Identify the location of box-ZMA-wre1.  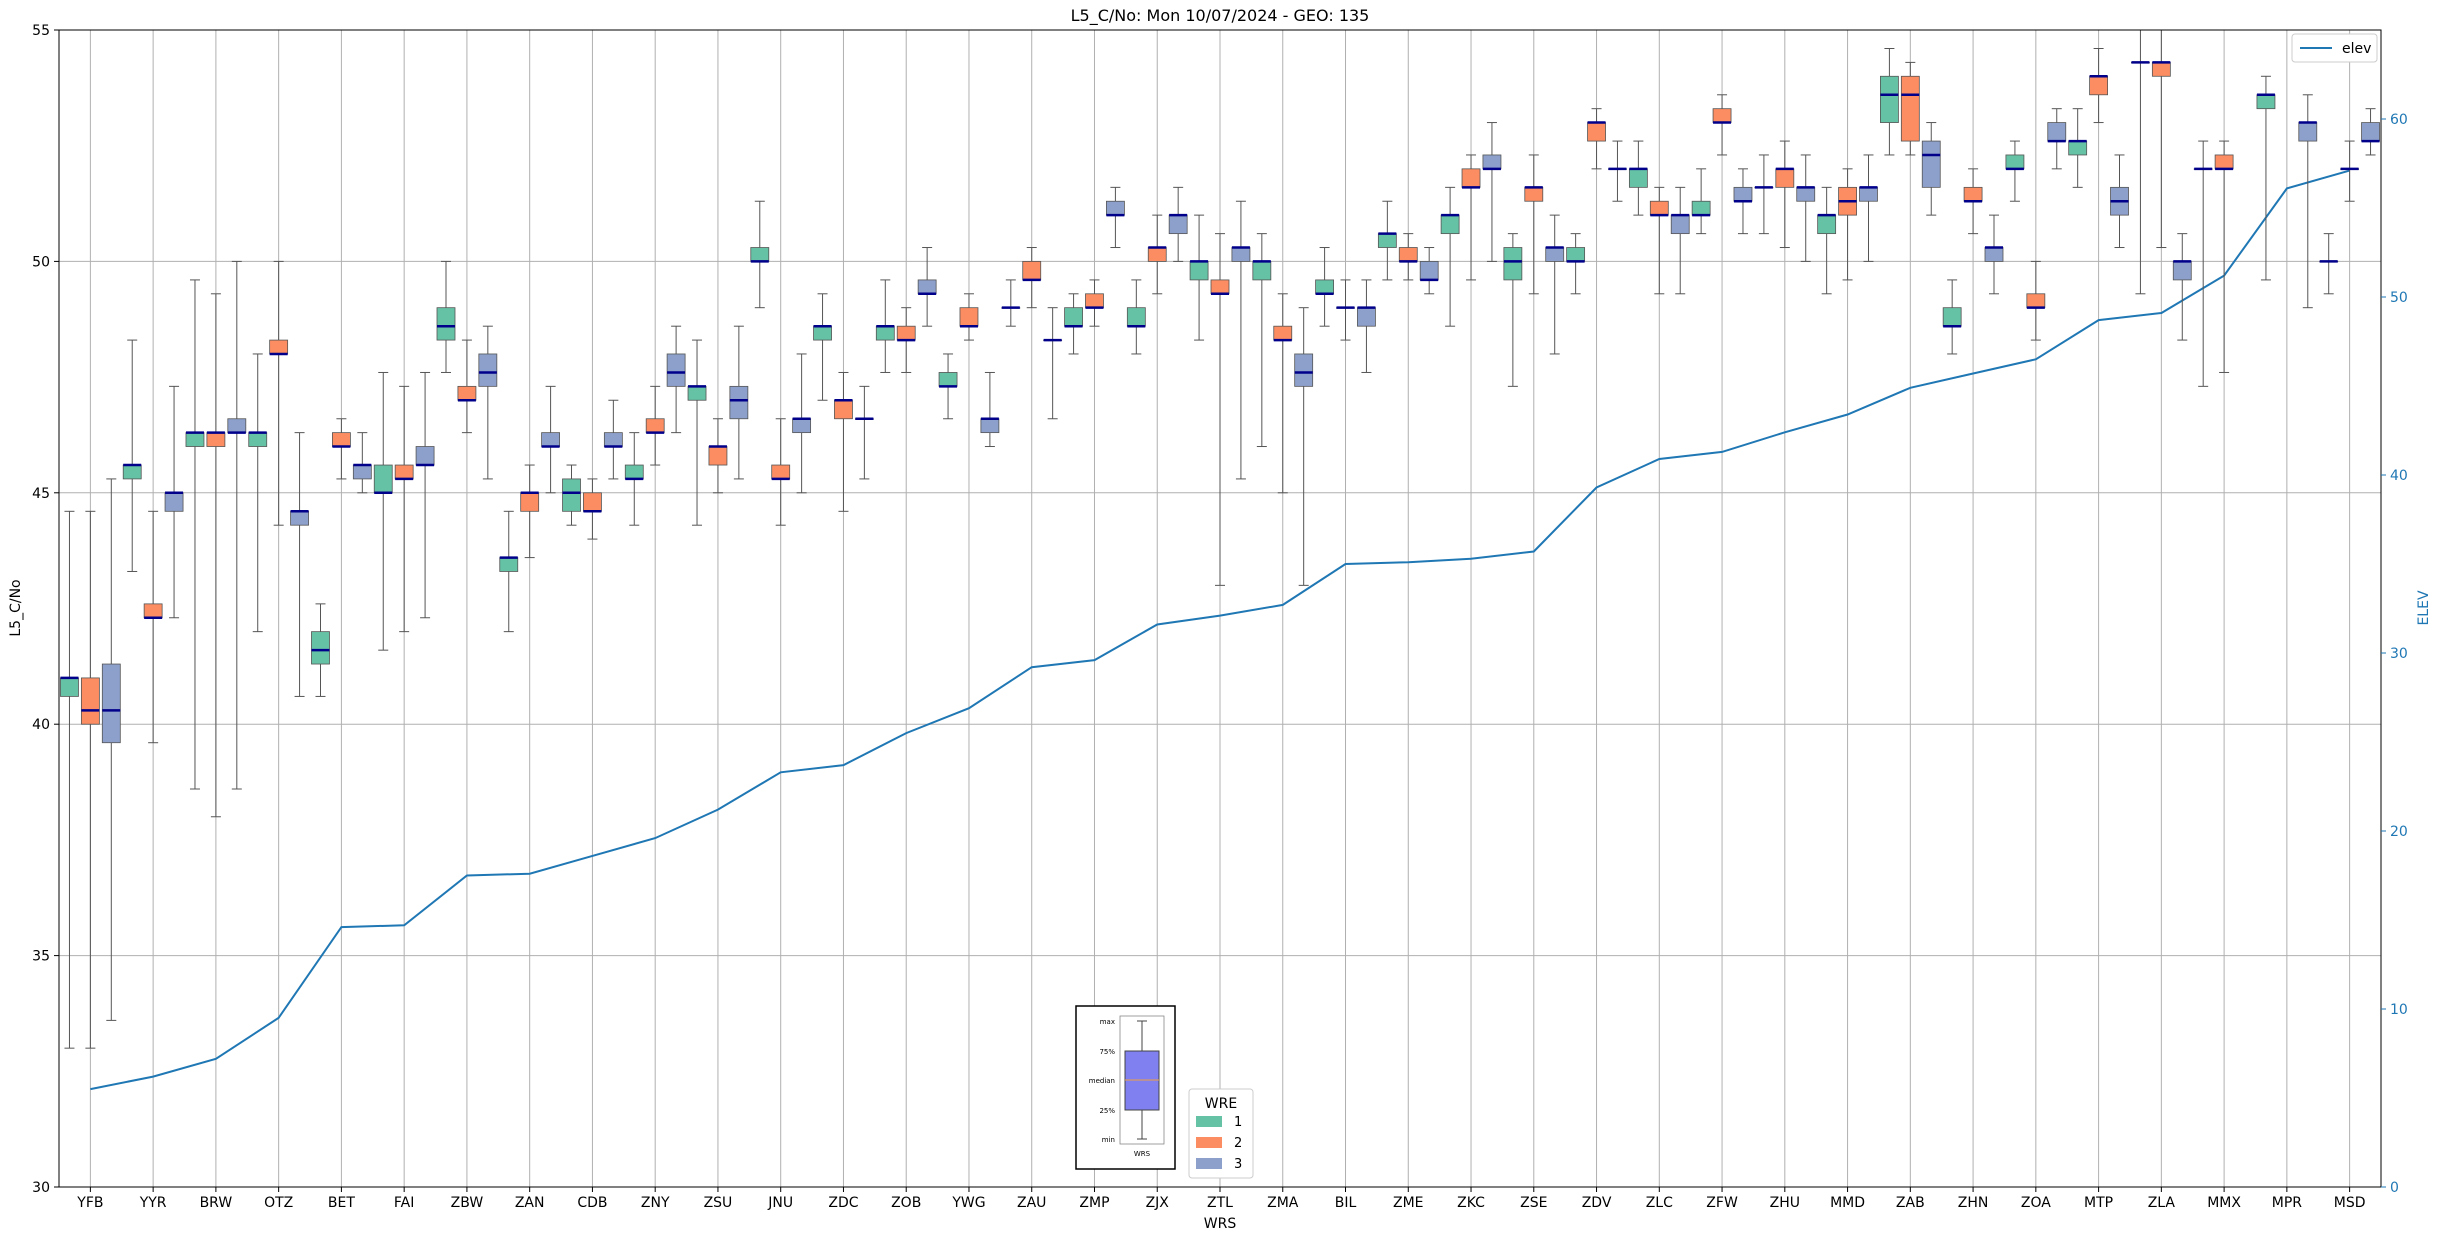
(1262, 340).